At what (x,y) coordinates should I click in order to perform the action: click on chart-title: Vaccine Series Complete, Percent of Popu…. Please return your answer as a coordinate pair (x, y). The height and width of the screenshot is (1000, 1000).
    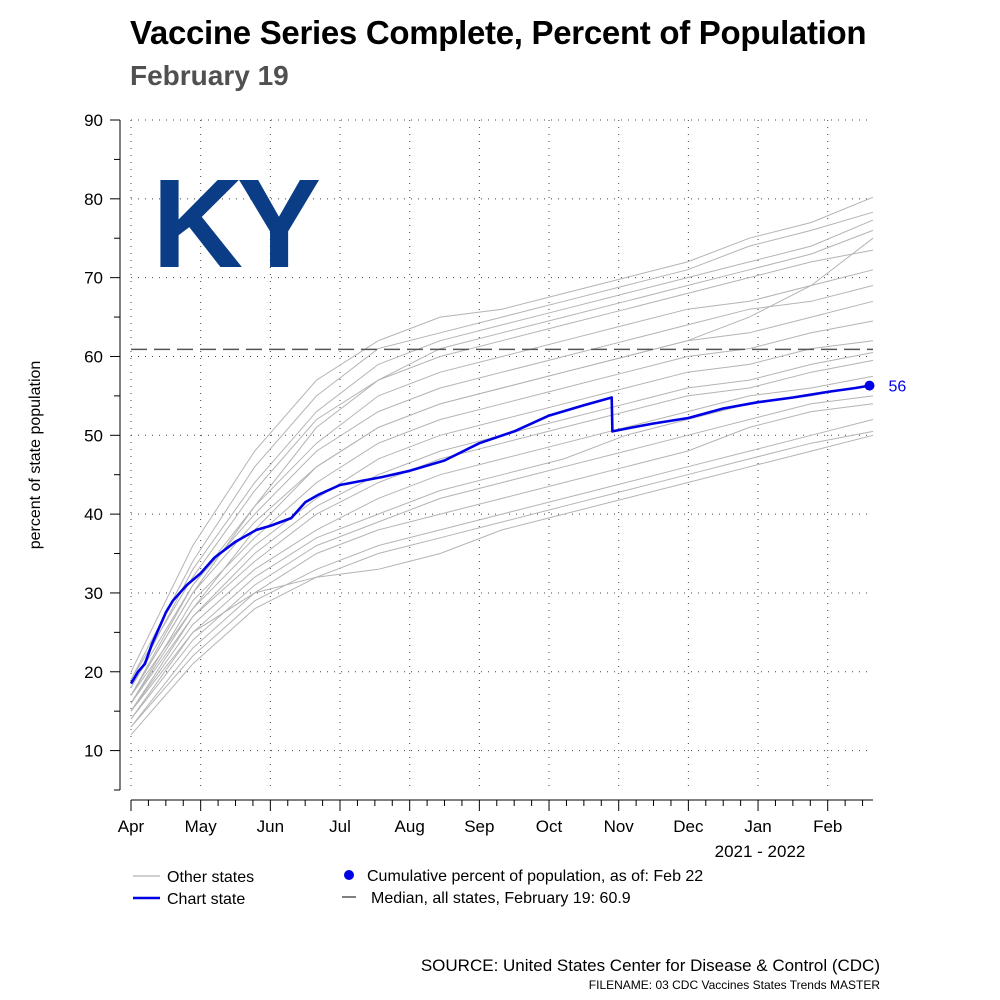
    Looking at the image, I should click on (498, 32).